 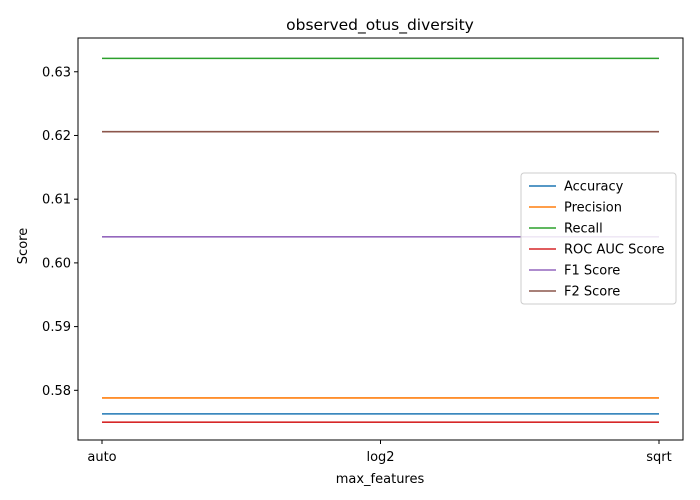 I want to click on y-tick-label: 0.59, so click(x=56, y=327).